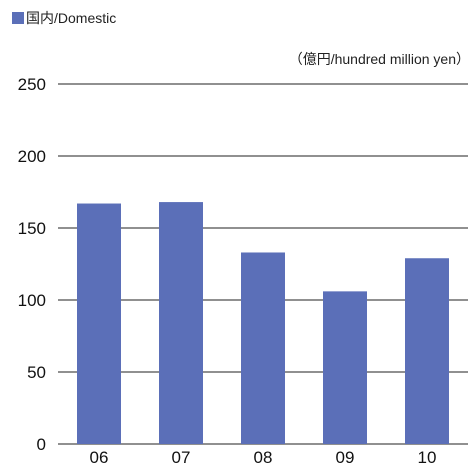 This screenshot has height=470, width=472. I want to click on x-tick-label: 08, so click(263, 456).